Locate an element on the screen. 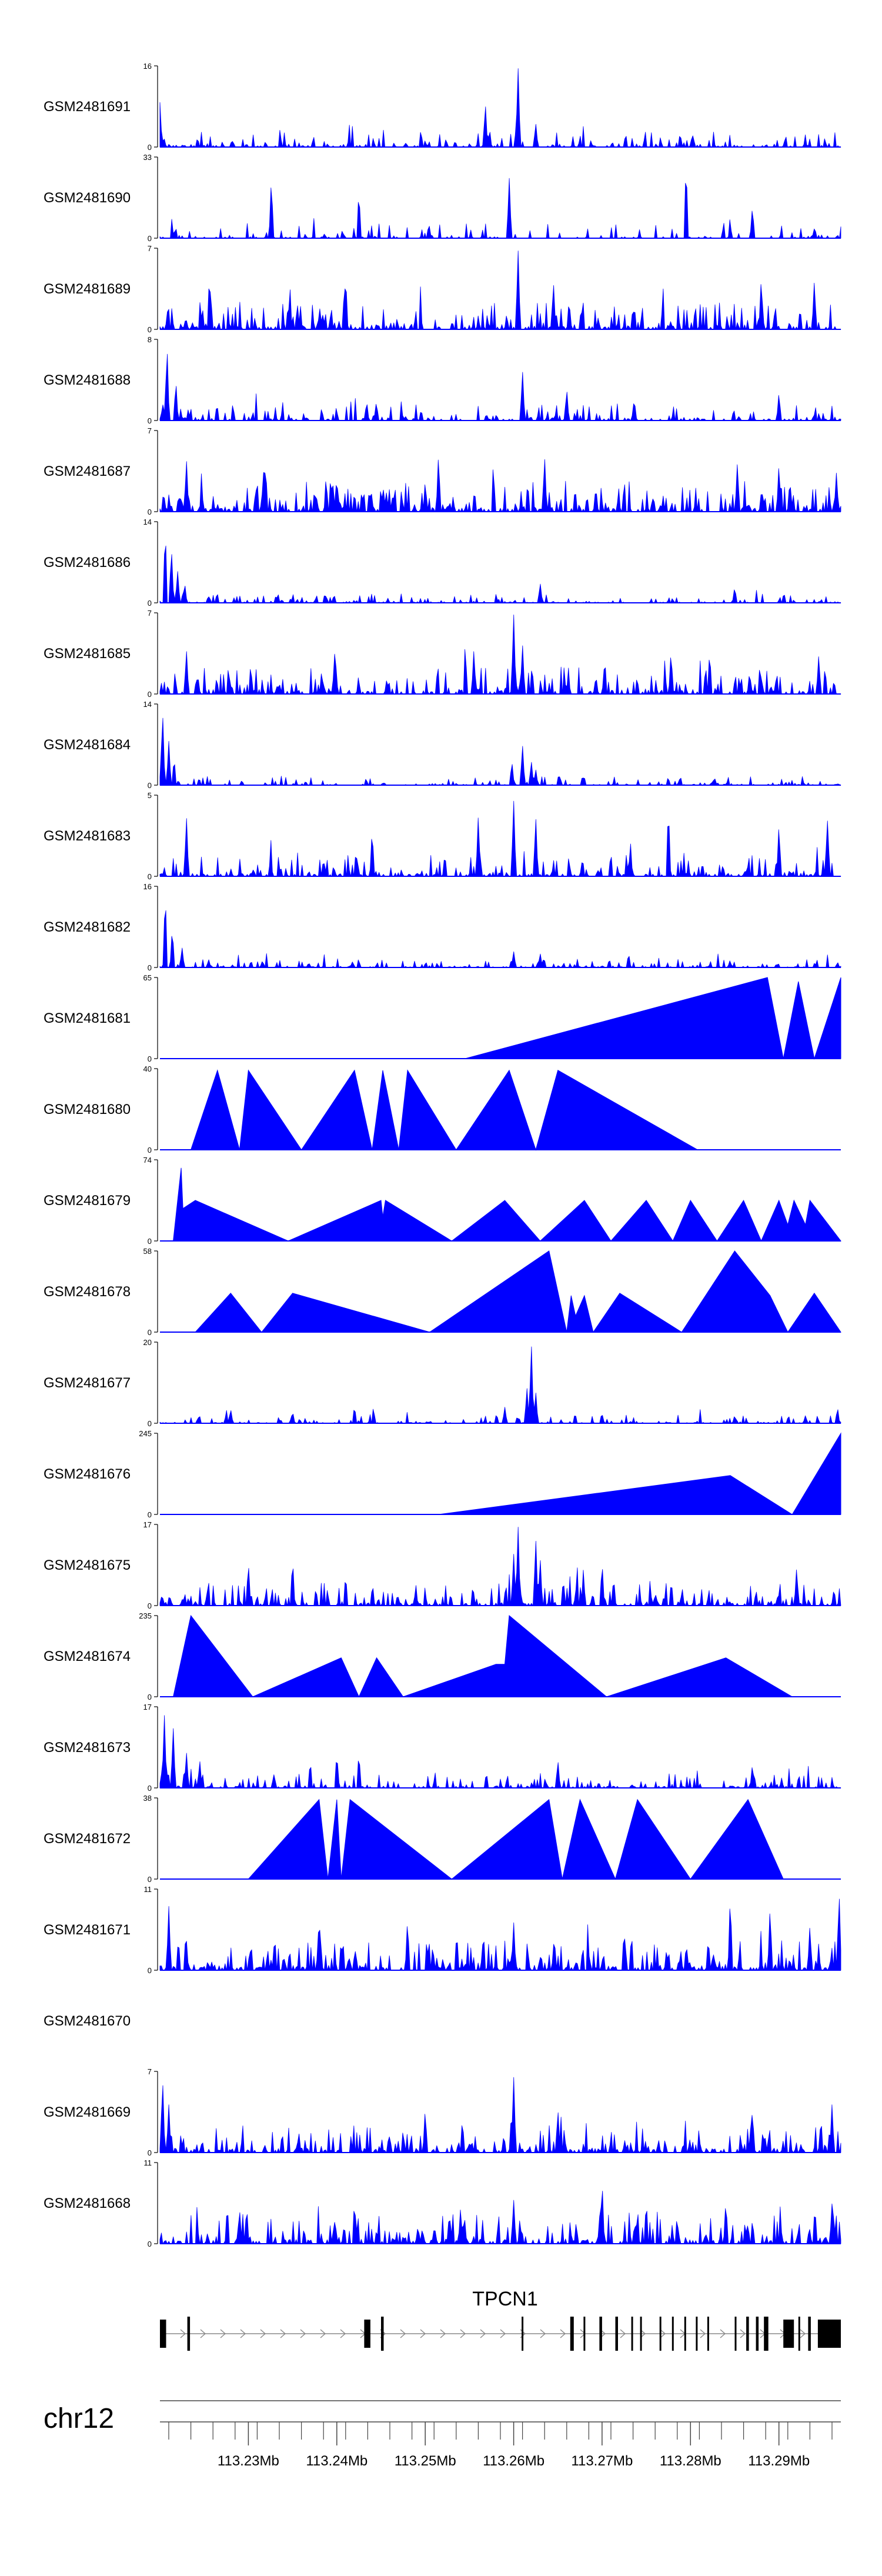 The image size is (882, 2576). x-tick-label: 113.23Mb is located at coordinates (248, 2461).